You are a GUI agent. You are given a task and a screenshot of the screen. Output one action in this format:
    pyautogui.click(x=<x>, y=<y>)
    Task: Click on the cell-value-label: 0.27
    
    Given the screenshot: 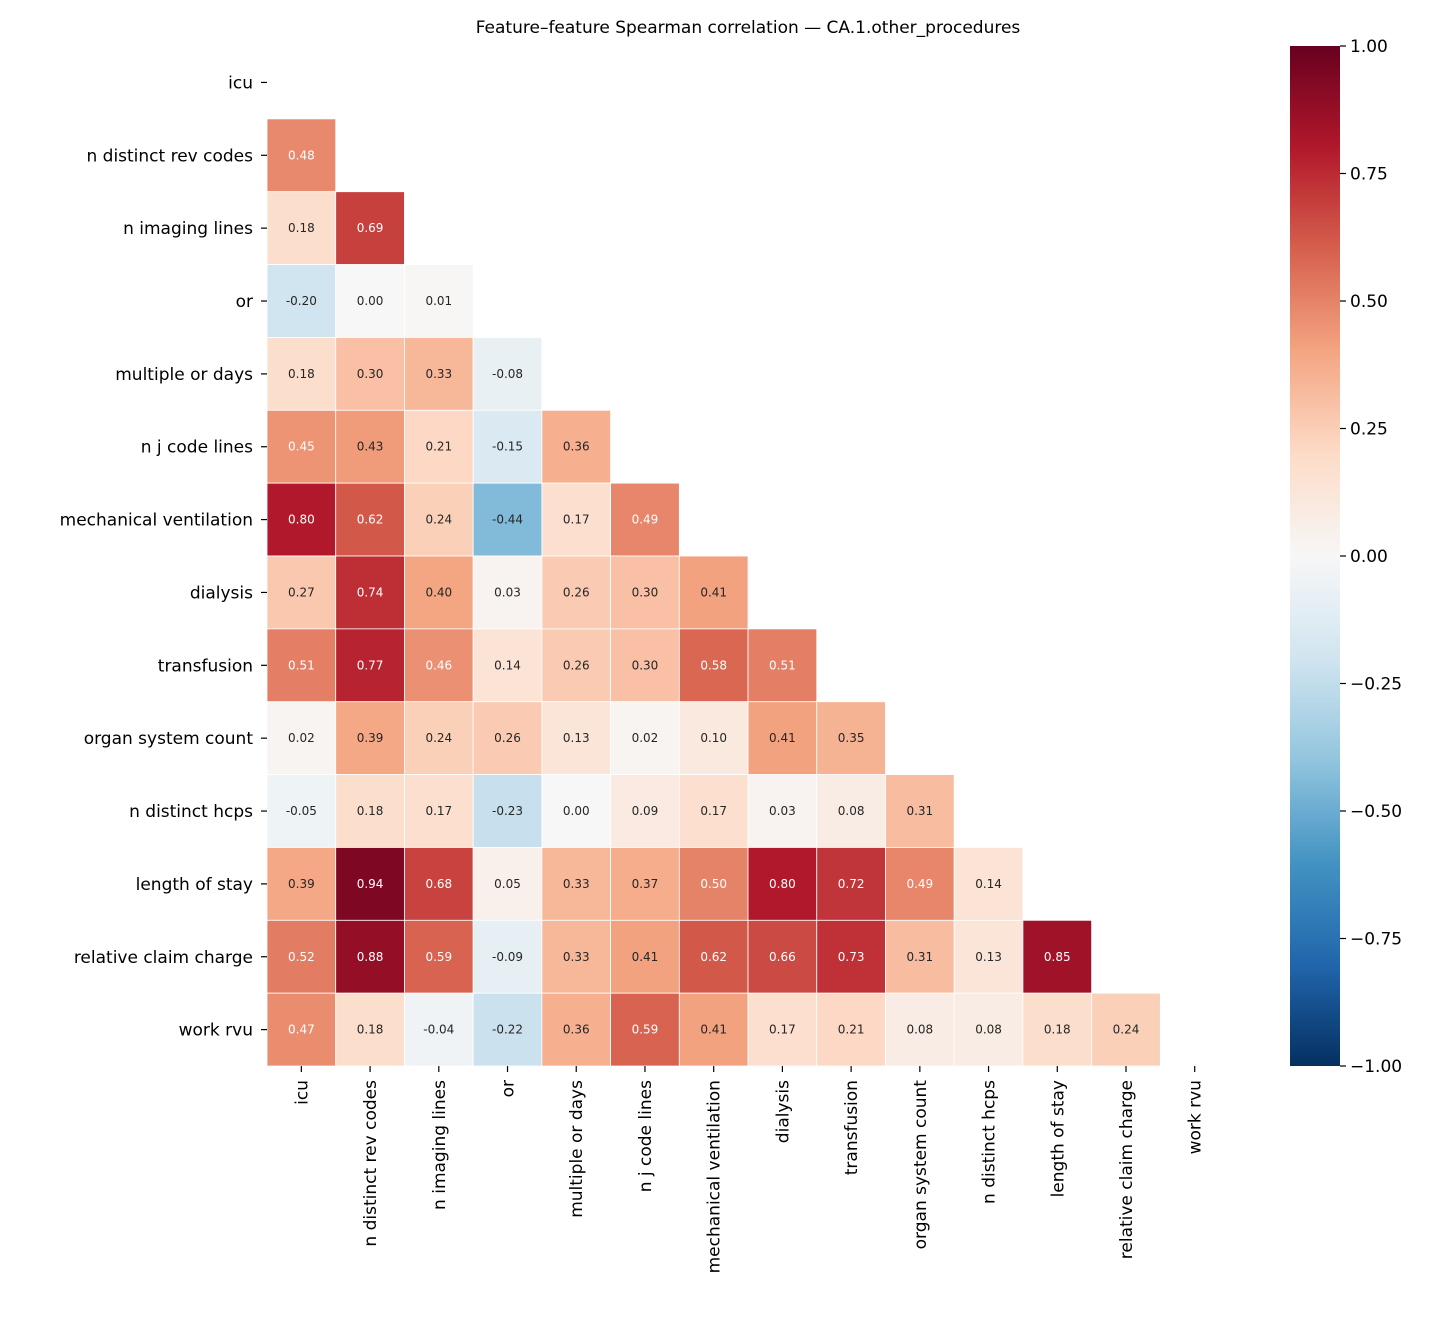 What is the action you would take?
    pyautogui.click(x=301, y=592)
    